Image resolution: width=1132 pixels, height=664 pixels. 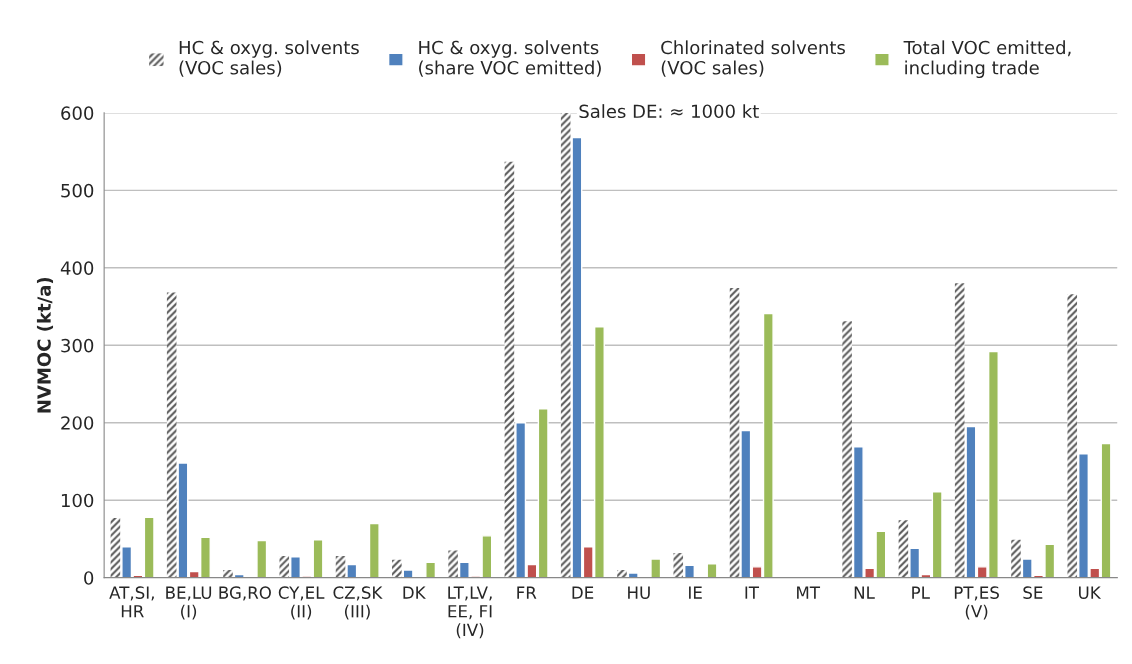 I want to click on y-tick-label: 500, so click(x=77, y=190).